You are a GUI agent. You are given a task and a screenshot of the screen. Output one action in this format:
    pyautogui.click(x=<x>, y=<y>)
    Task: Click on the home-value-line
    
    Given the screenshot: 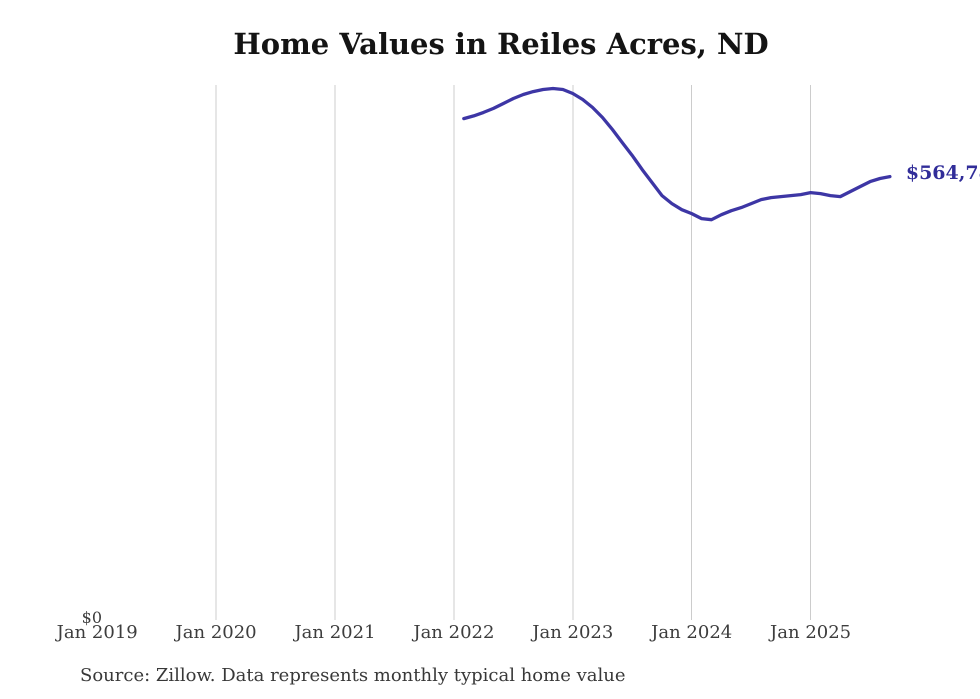 What is the action you would take?
    pyautogui.click(x=677, y=154)
    